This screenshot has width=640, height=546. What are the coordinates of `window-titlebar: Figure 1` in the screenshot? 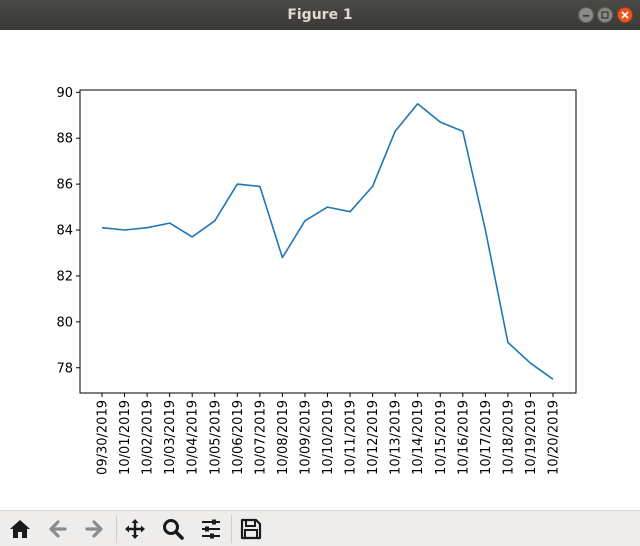 It's located at (320, 15).